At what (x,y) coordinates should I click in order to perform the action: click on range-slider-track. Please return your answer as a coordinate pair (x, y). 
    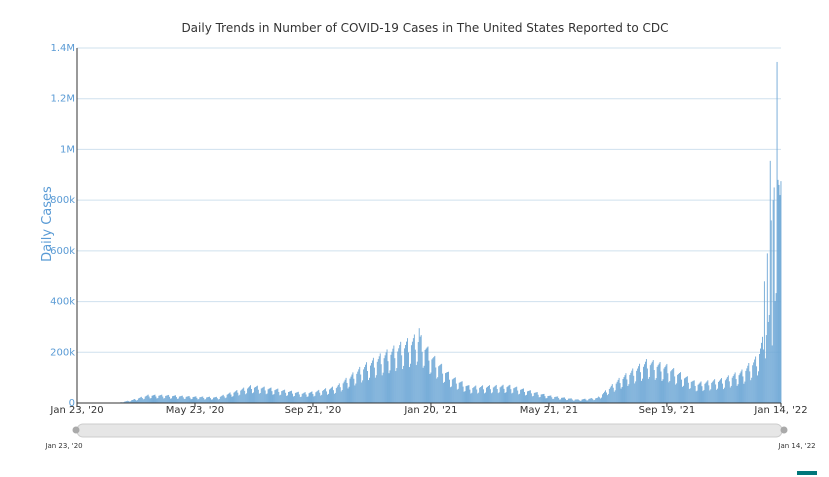
    Looking at the image, I should click on (429, 430).